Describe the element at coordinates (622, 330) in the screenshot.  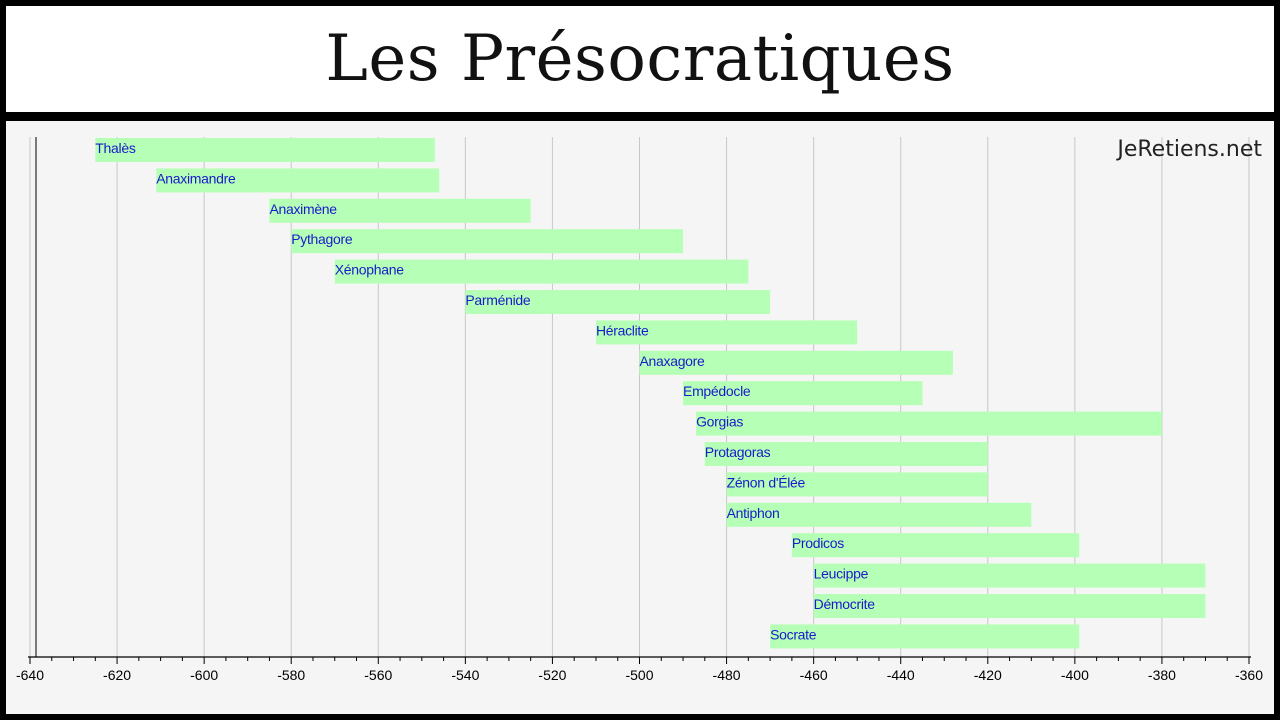
I see `bar-label: Héraclite` at that location.